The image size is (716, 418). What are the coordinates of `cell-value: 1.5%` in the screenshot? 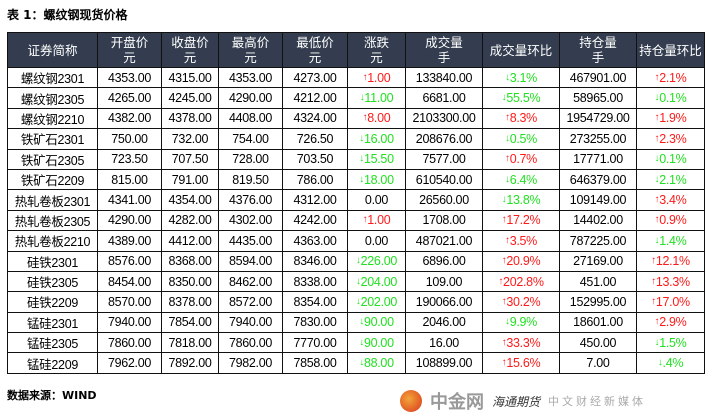 It's located at (673, 342).